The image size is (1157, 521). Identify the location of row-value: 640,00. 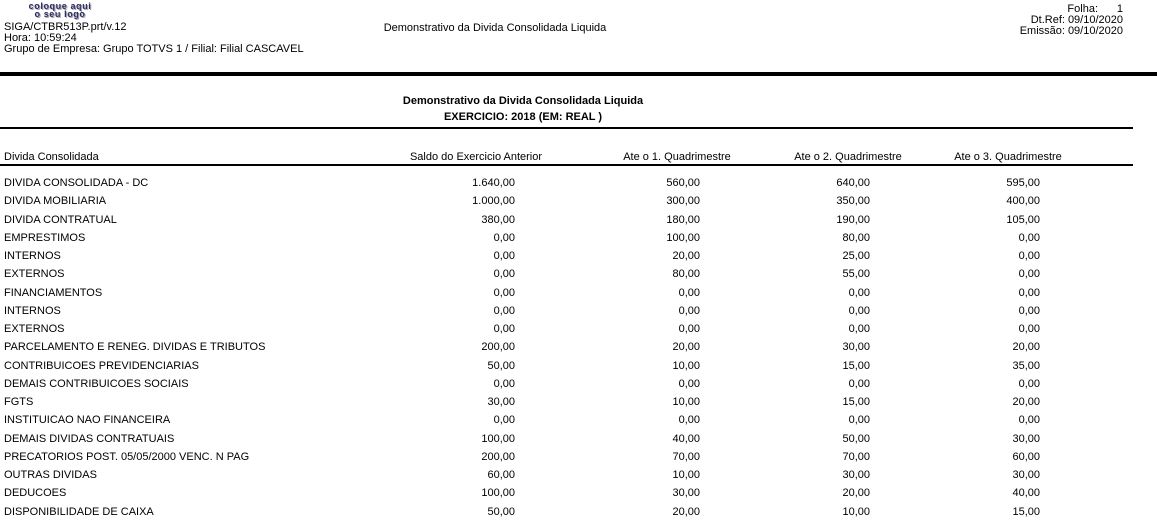
(853, 183).